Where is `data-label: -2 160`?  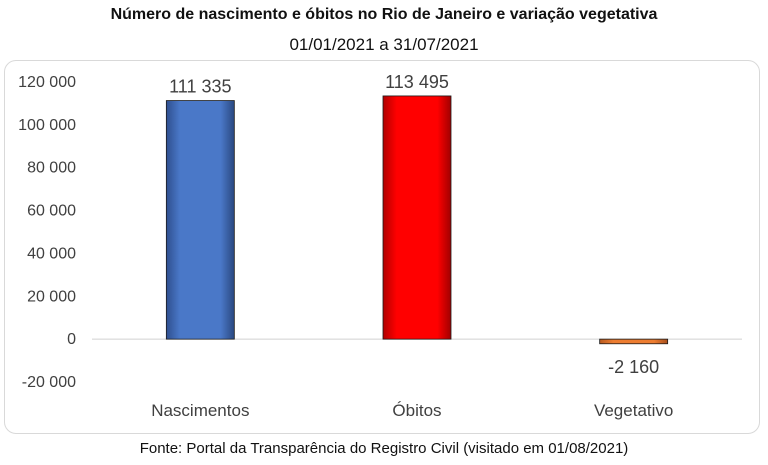 data-label: -2 160 is located at coordinates (633, 367).